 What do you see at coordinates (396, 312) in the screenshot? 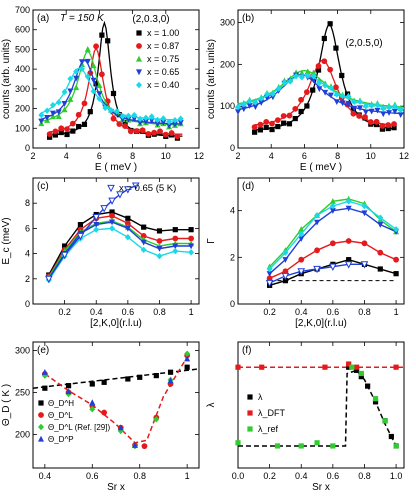
I see `x-tick-label: 1` at bounding box center [396, 312].